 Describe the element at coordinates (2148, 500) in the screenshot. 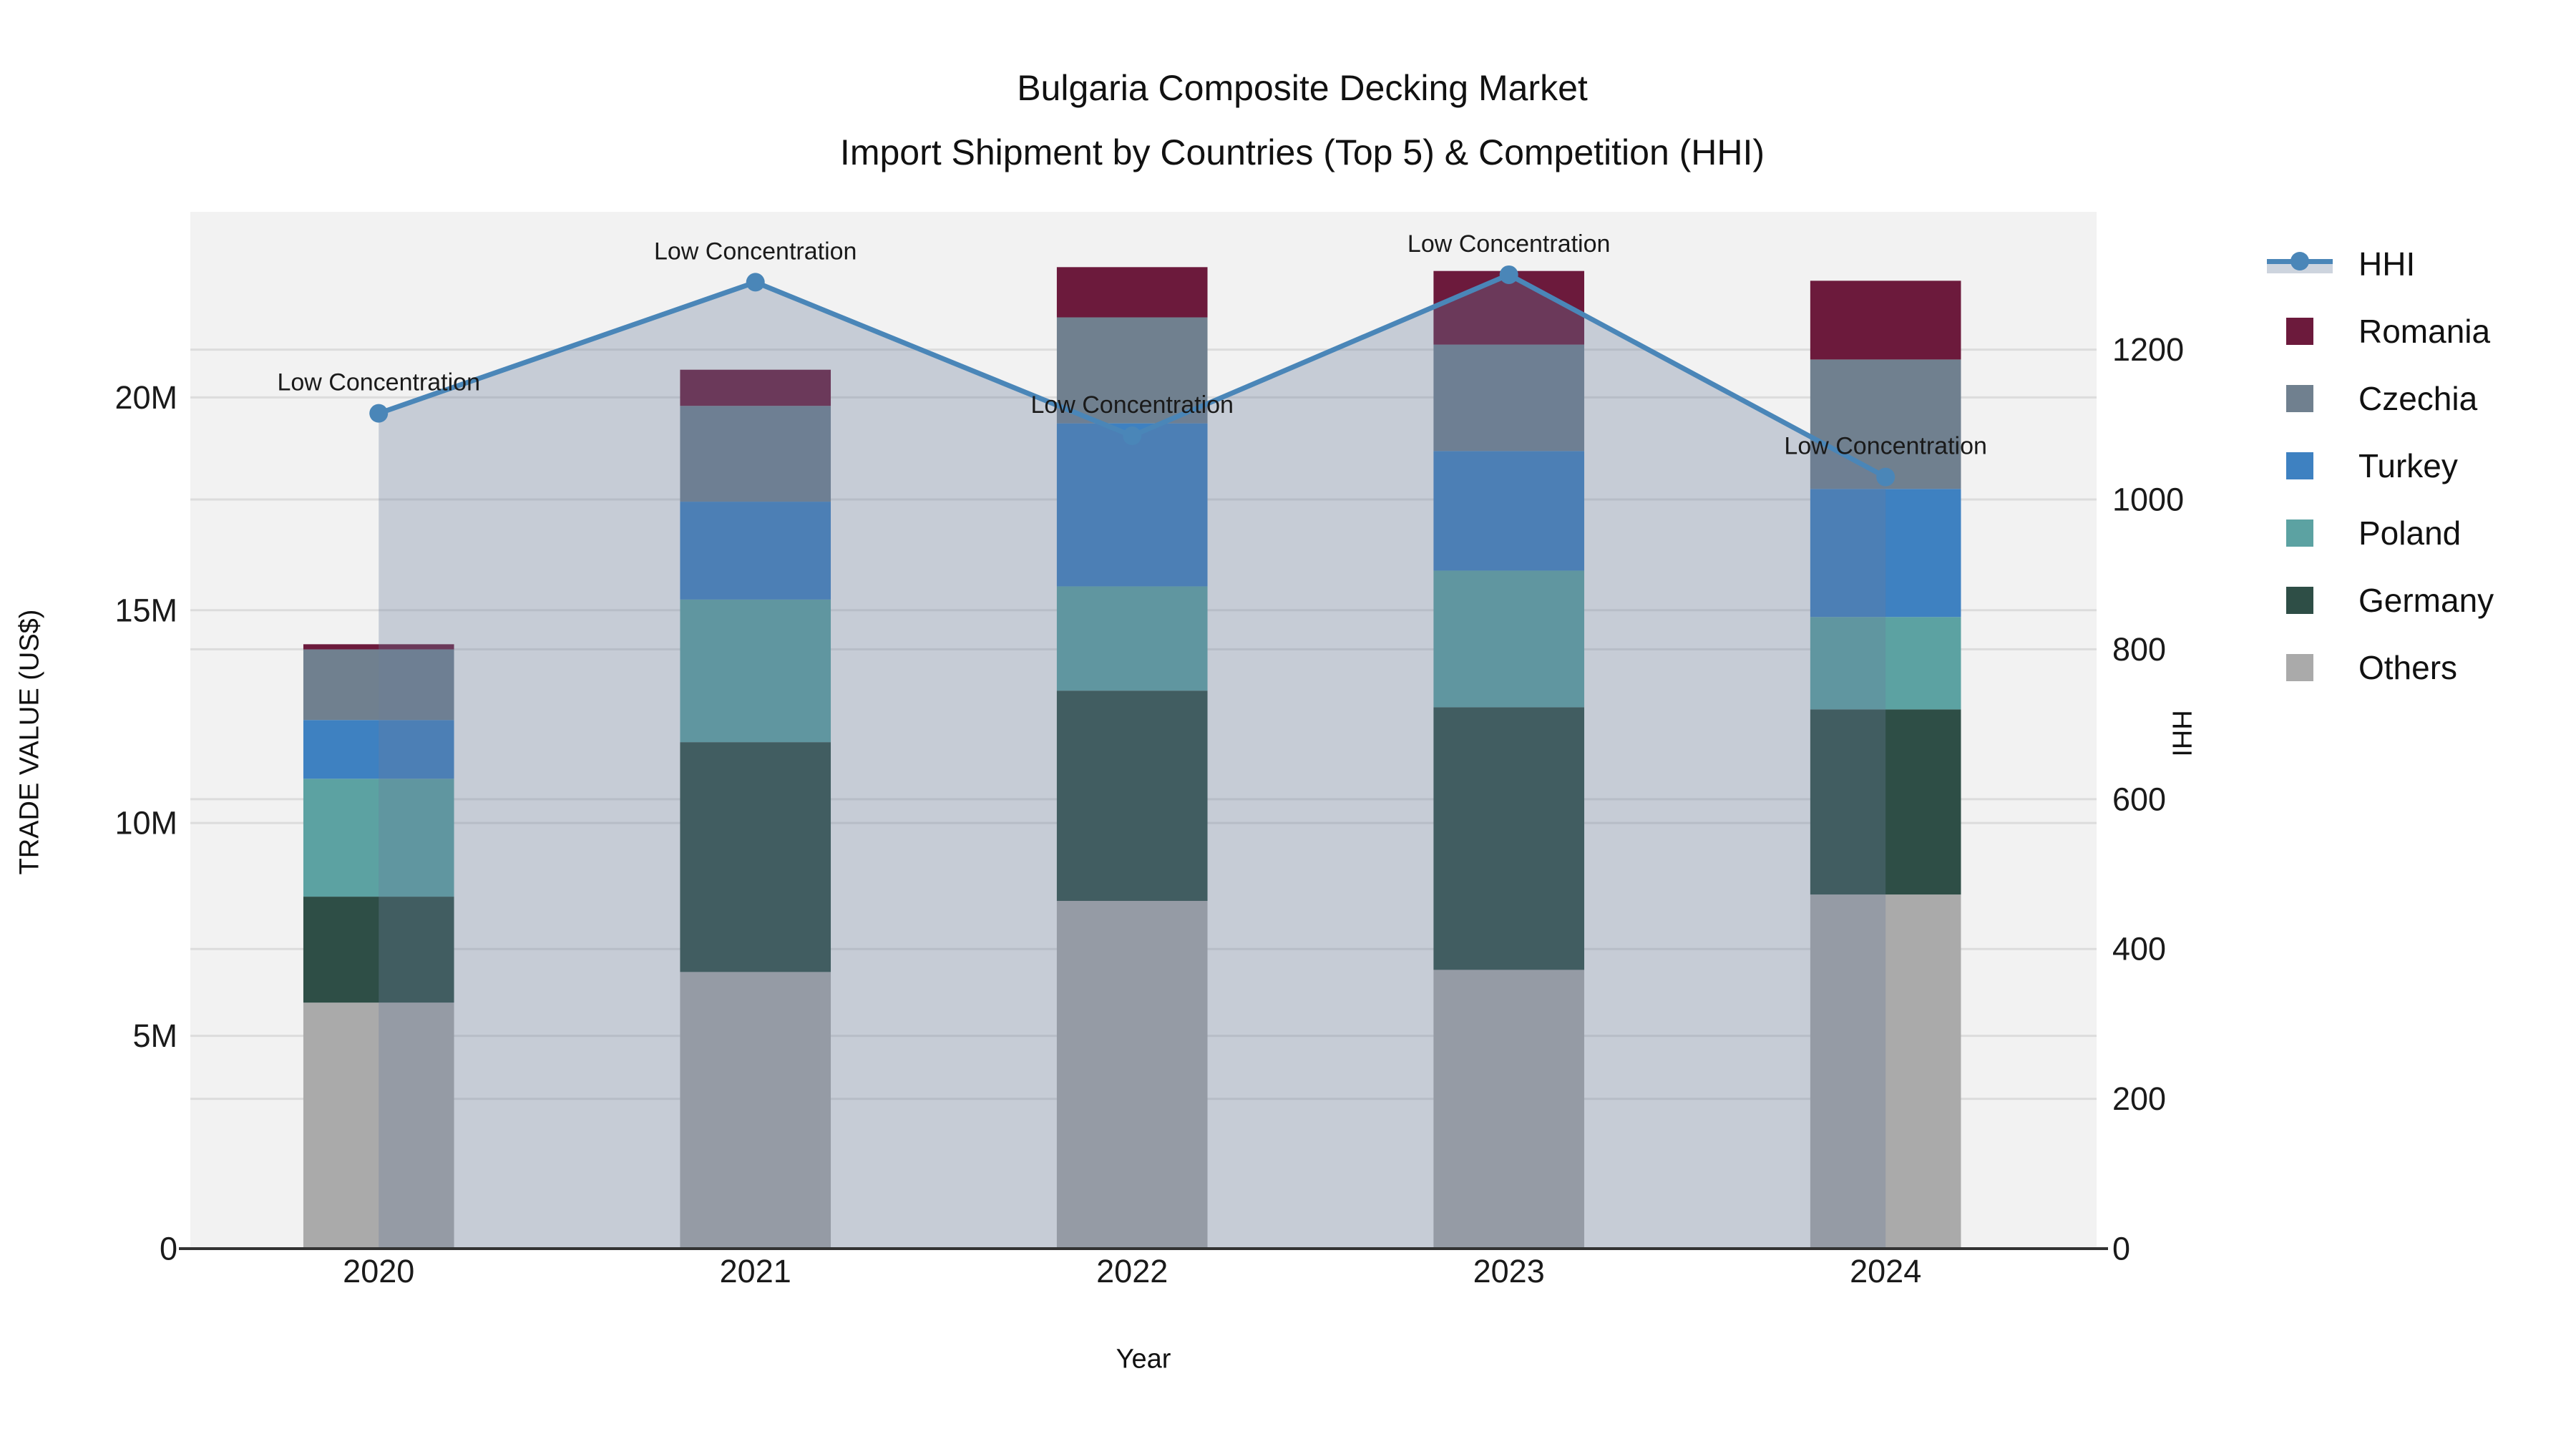

I see `right-tick-label-1000: 1000` at that location.